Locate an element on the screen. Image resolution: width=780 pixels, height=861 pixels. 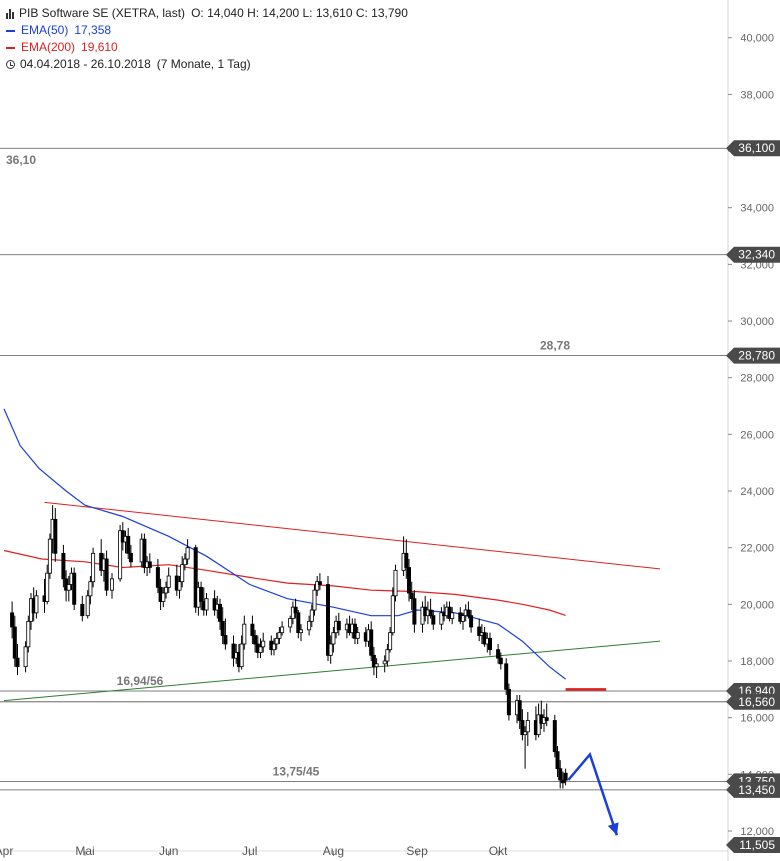
price-label-text: 28,780 is located at coordinates (756, 356).